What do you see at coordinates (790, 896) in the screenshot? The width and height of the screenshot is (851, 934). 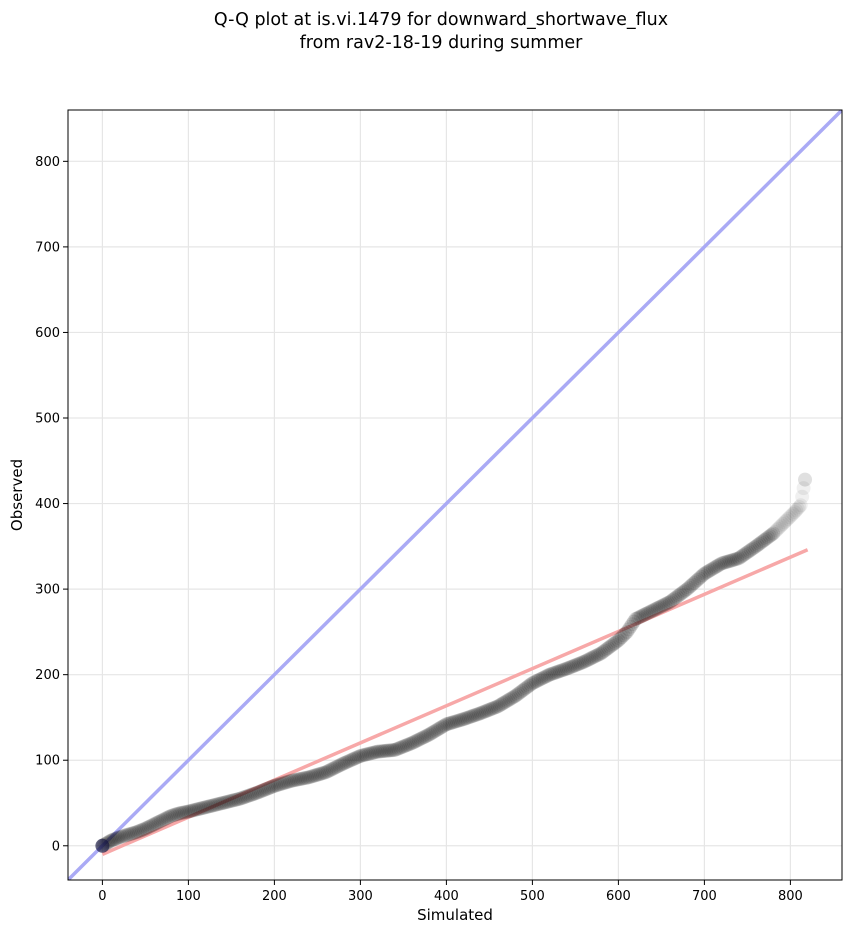 I see `x-tick-label: 800` at bounding box center [790, 896].